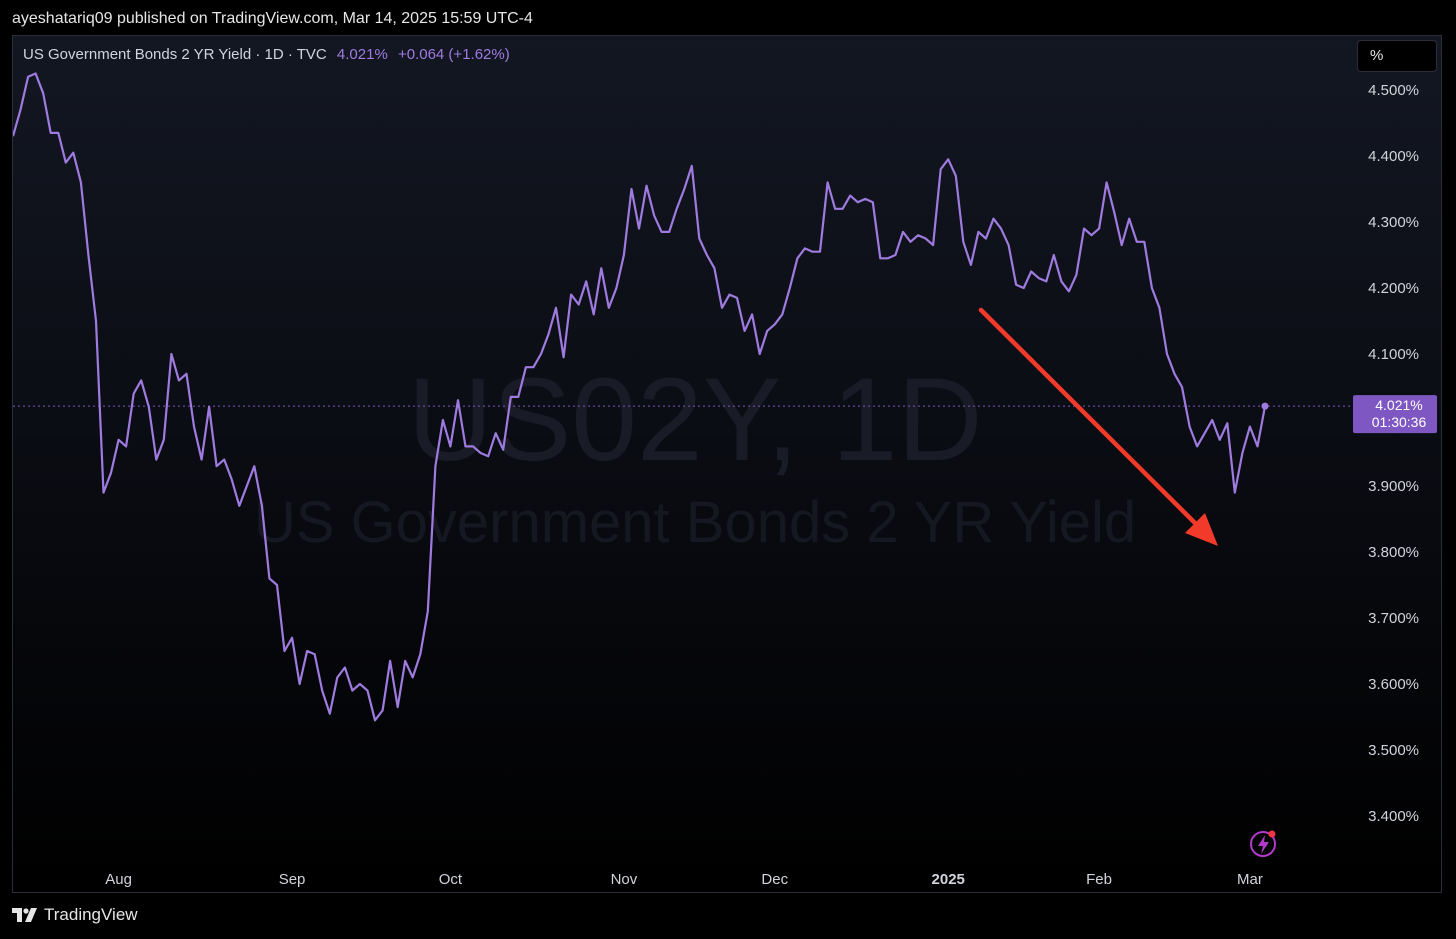 This screenshot has width=1456, height=939. I want to click on y-tick-label: 3.400%, so click(1393, 816).